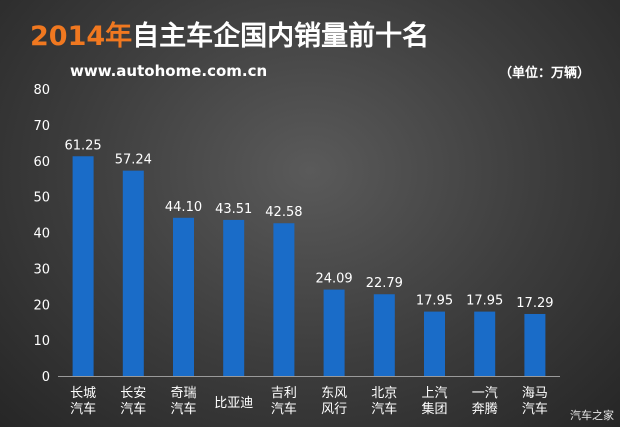 This screenshot has height=427, width=620. Describe the element at coordinates (534, 303) in the screenshot. I see `data-label: 17.29` at that location.